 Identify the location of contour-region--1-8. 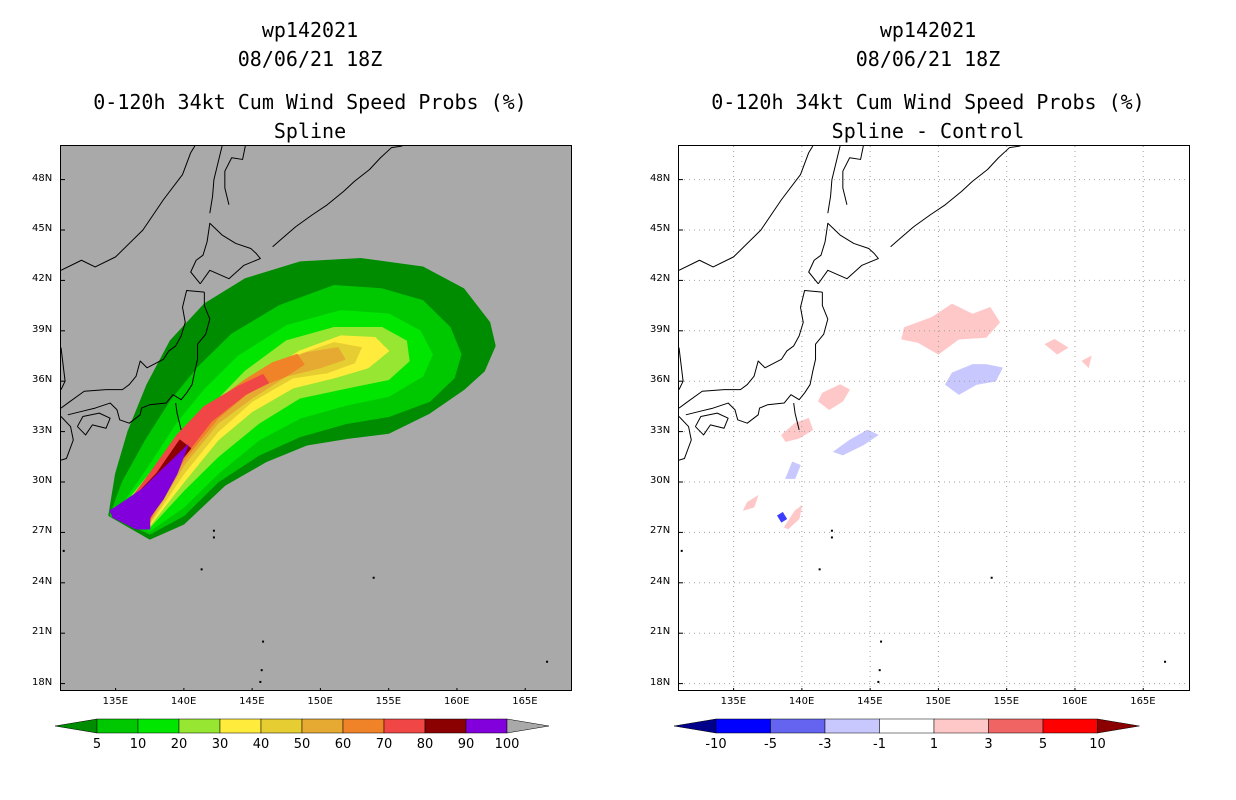
(856, 442).